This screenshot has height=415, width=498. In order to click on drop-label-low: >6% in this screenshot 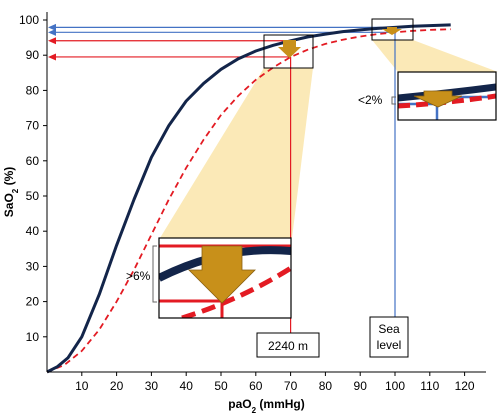, I will do `click(138, 276)`.